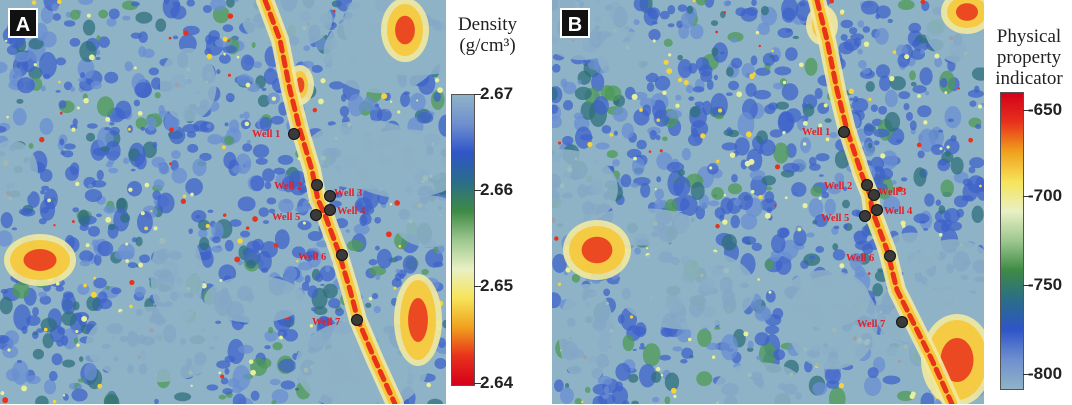  I want to click on colorbar-tick-label: -650, so click(1045, 109).